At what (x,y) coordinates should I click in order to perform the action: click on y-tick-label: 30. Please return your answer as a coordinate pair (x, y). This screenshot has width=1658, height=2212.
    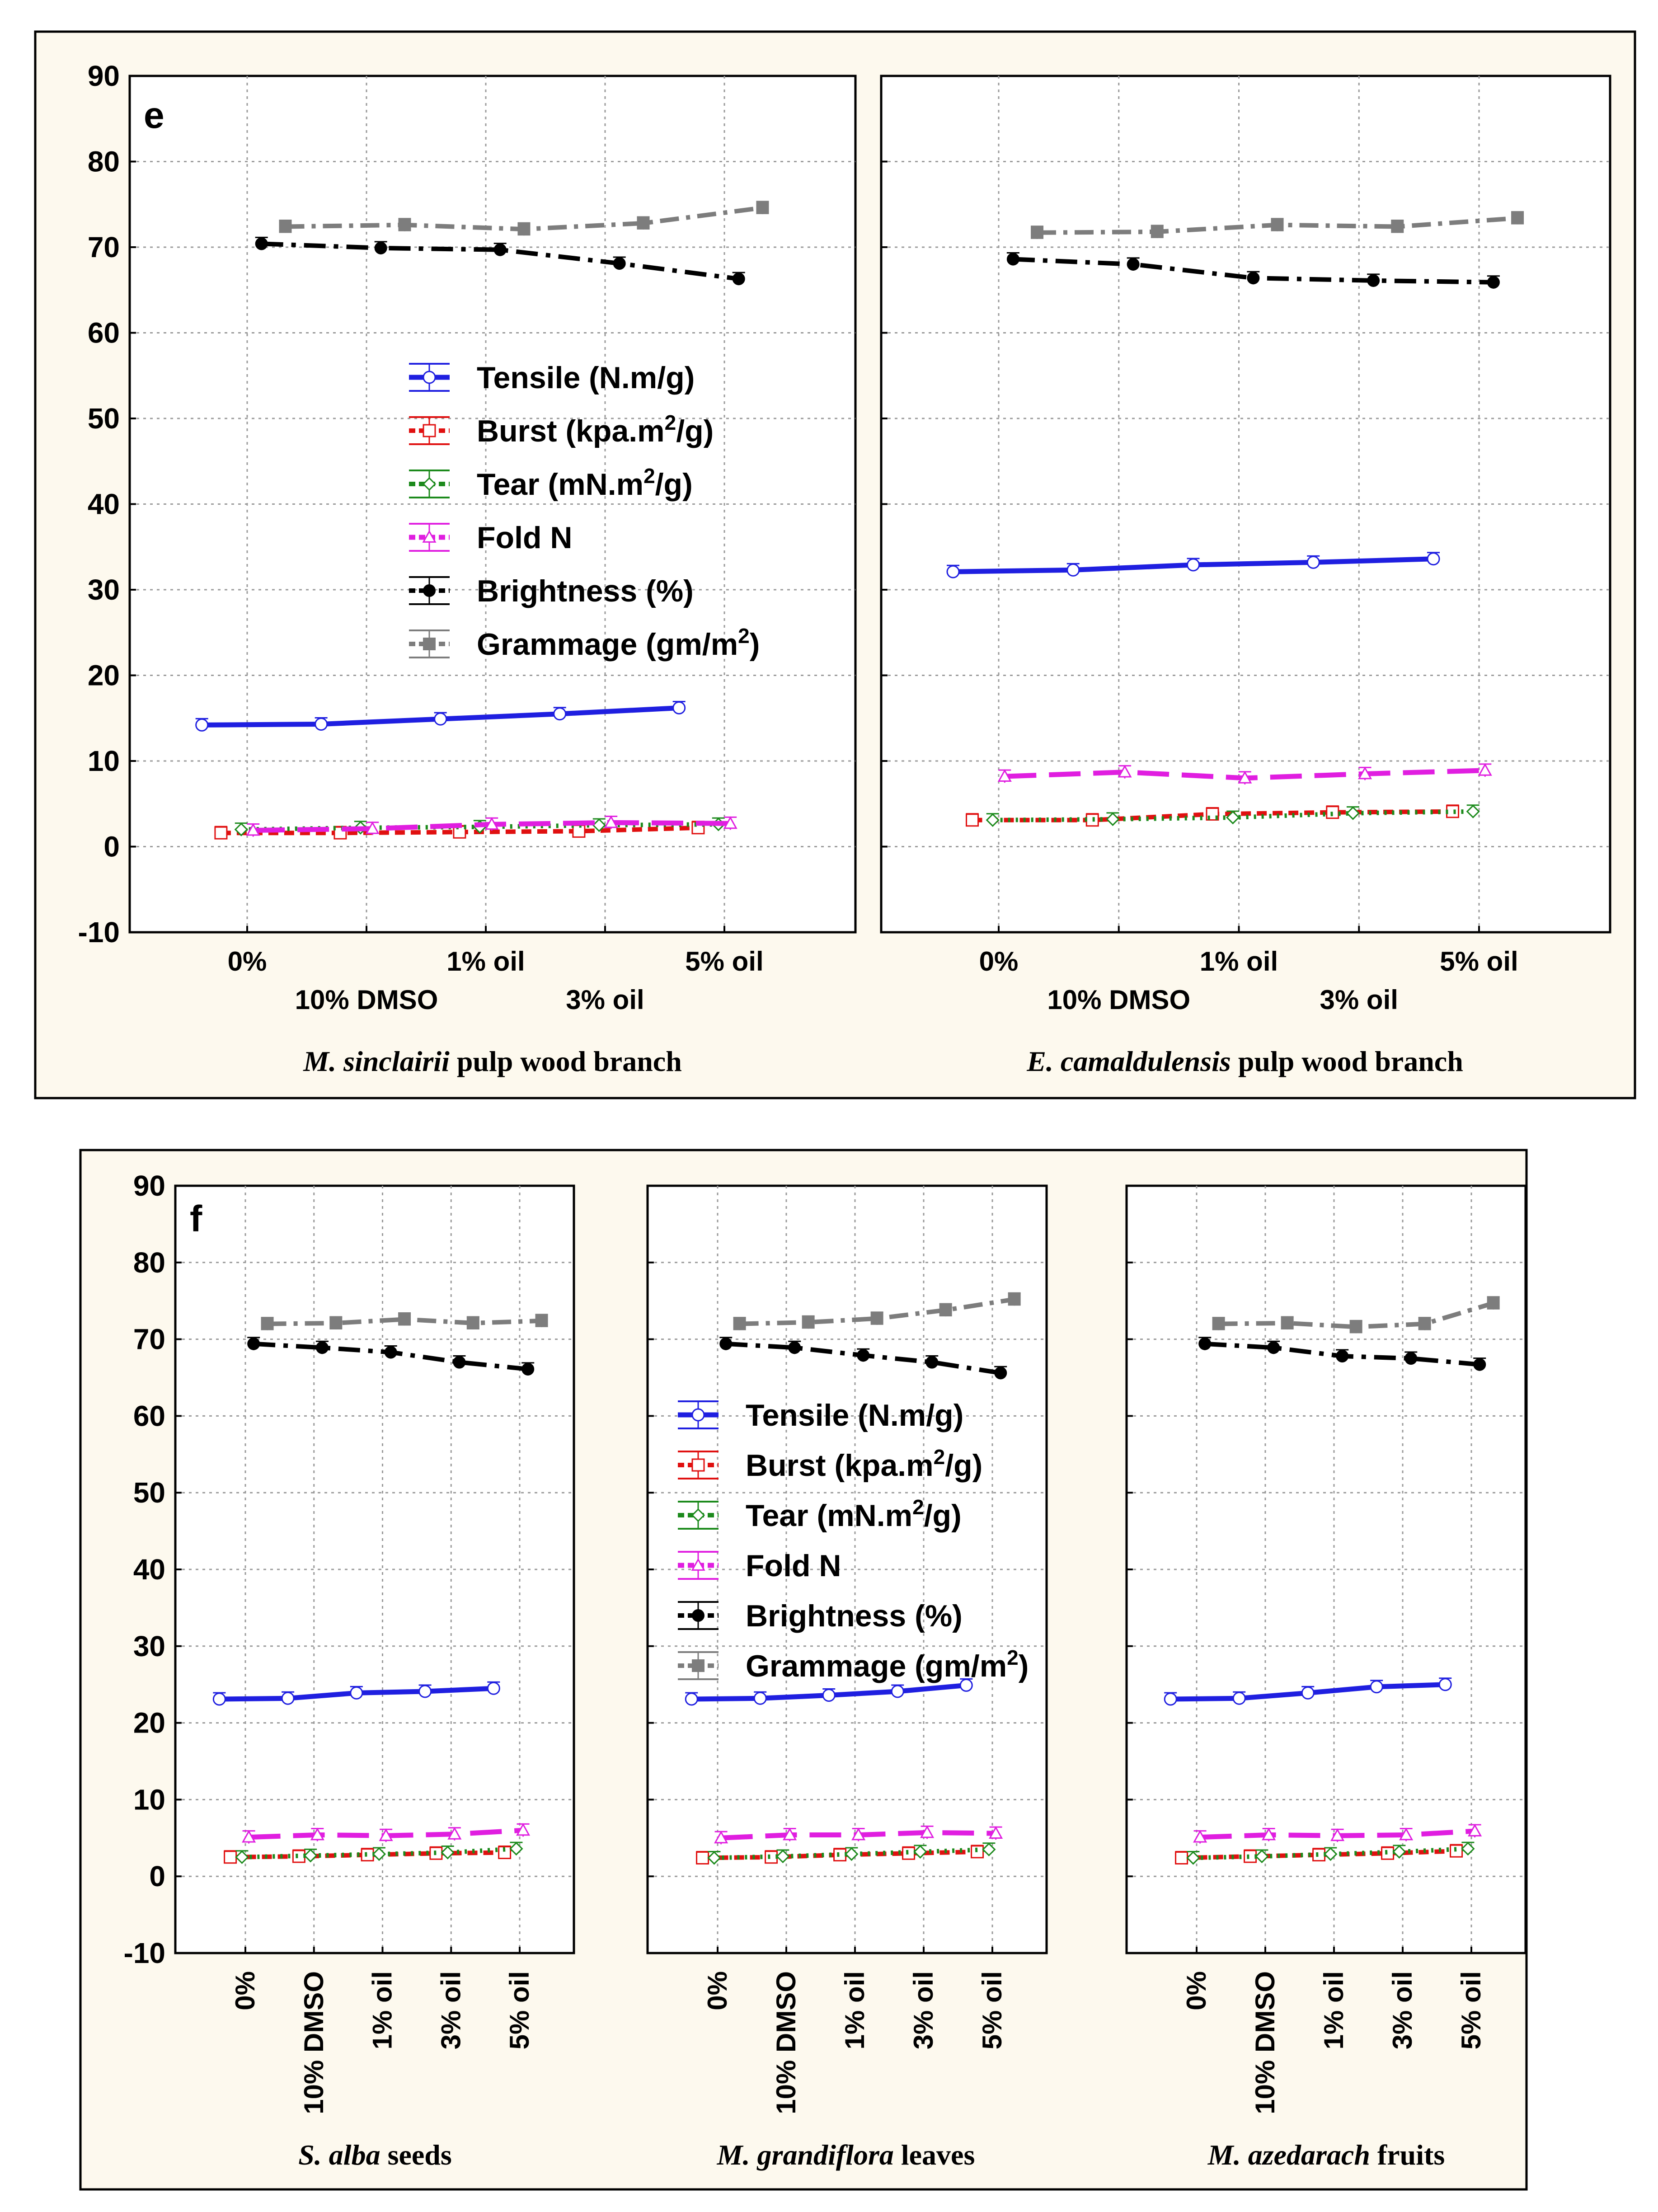
    Looking at the image, I should click on (149, 1646).